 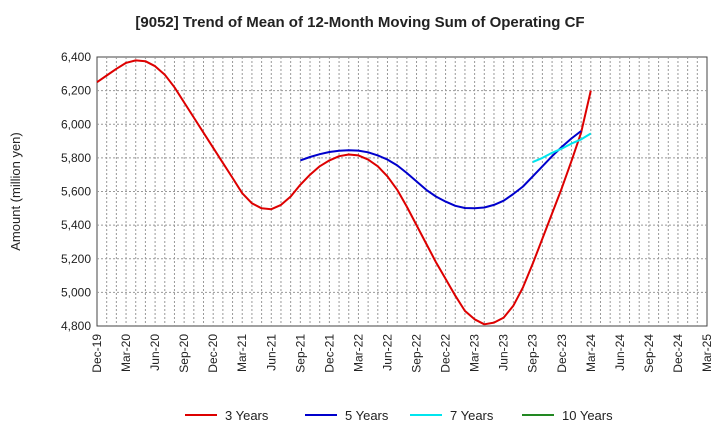 I want to click on legend-label-7-years: 7 Years, so click(x=472, y=415).